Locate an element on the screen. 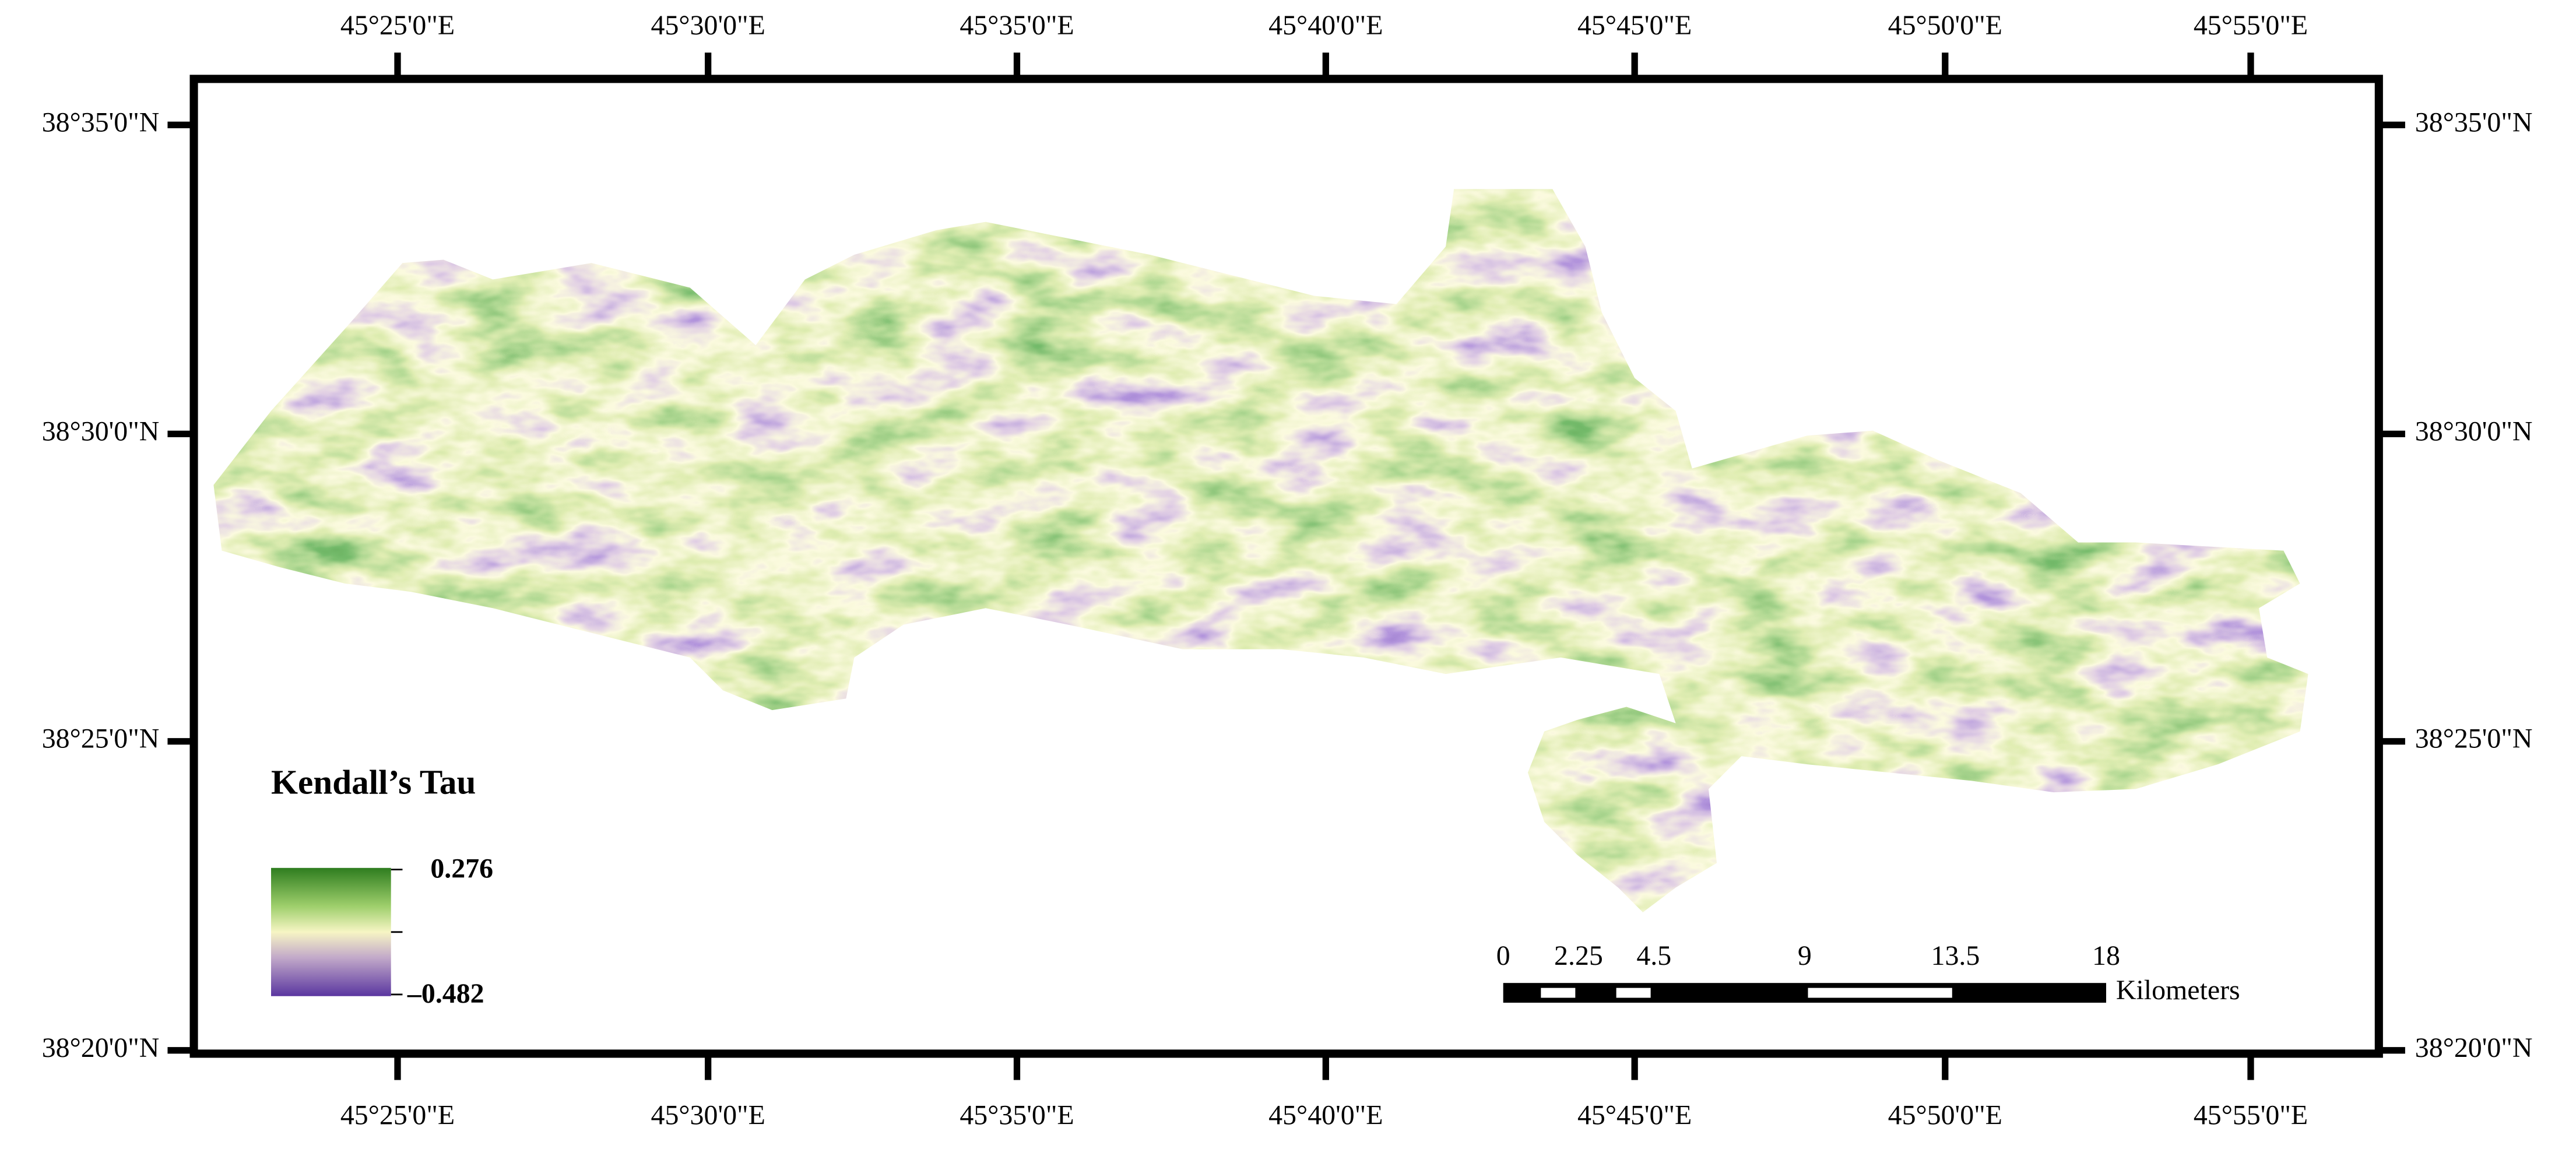 The image size is (2576, 1149). scale-unit: Kilometers is located at coordinates (2178, 990).